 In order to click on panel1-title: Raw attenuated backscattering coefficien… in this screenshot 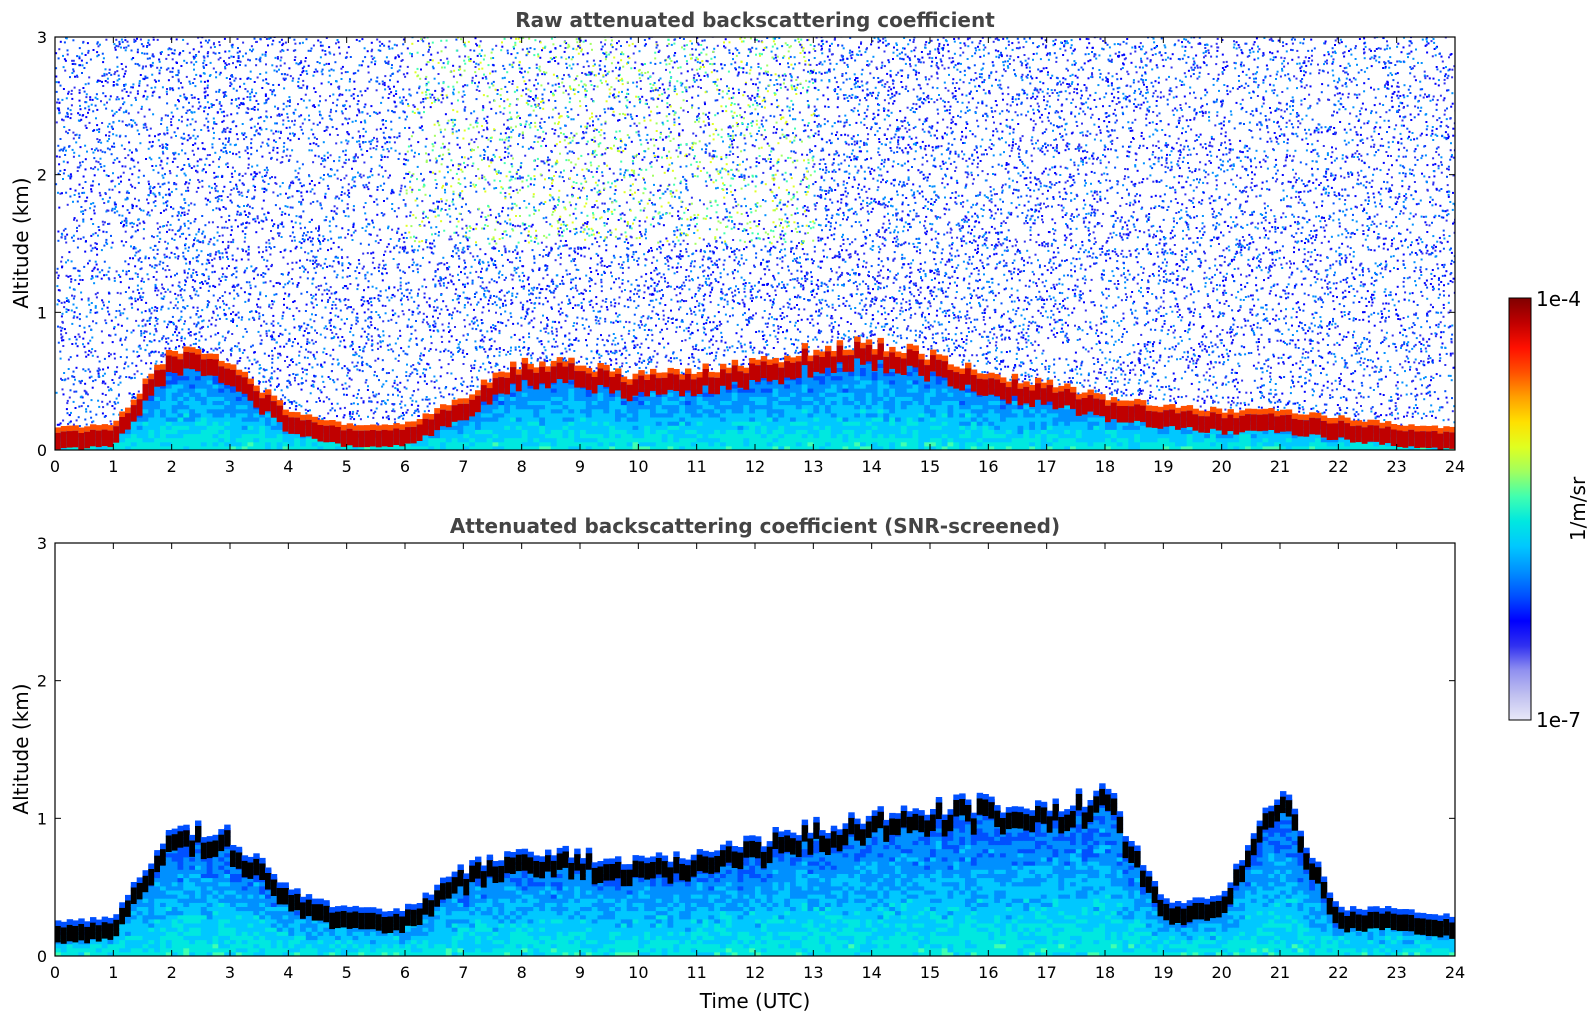, I will do `click(755, 20)`.